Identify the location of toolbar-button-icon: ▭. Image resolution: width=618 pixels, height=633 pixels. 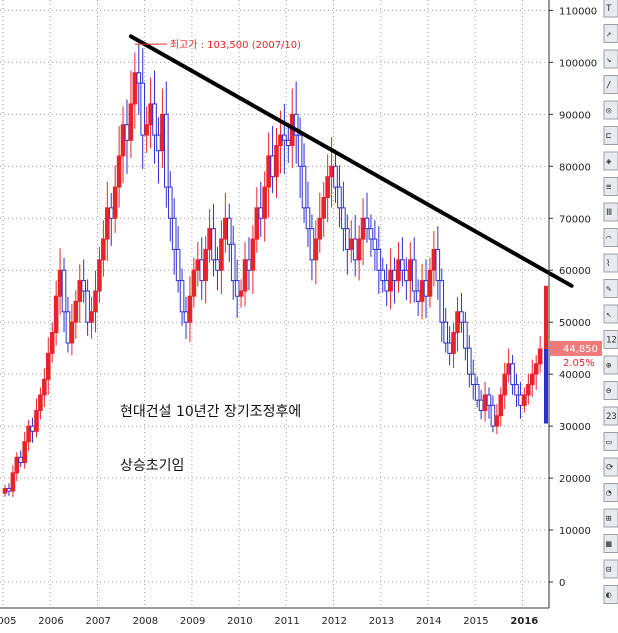
(609, 443).